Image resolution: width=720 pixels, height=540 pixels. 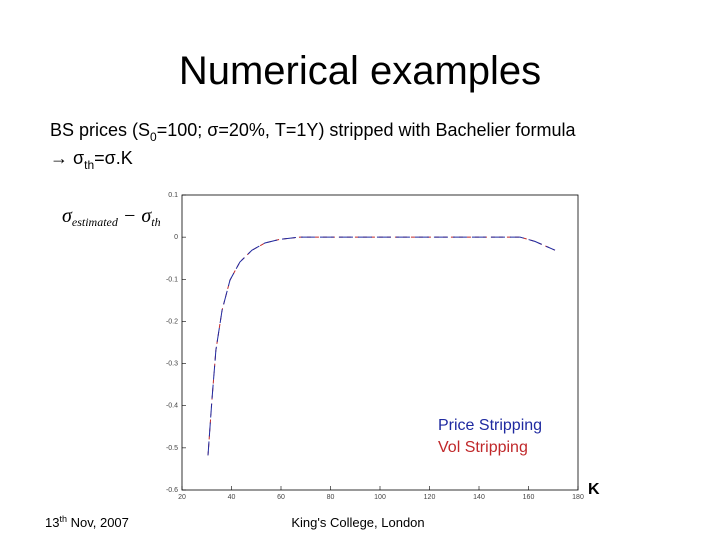 I want to click on y-tick-label: -0.1, so click(x=172, y=279).